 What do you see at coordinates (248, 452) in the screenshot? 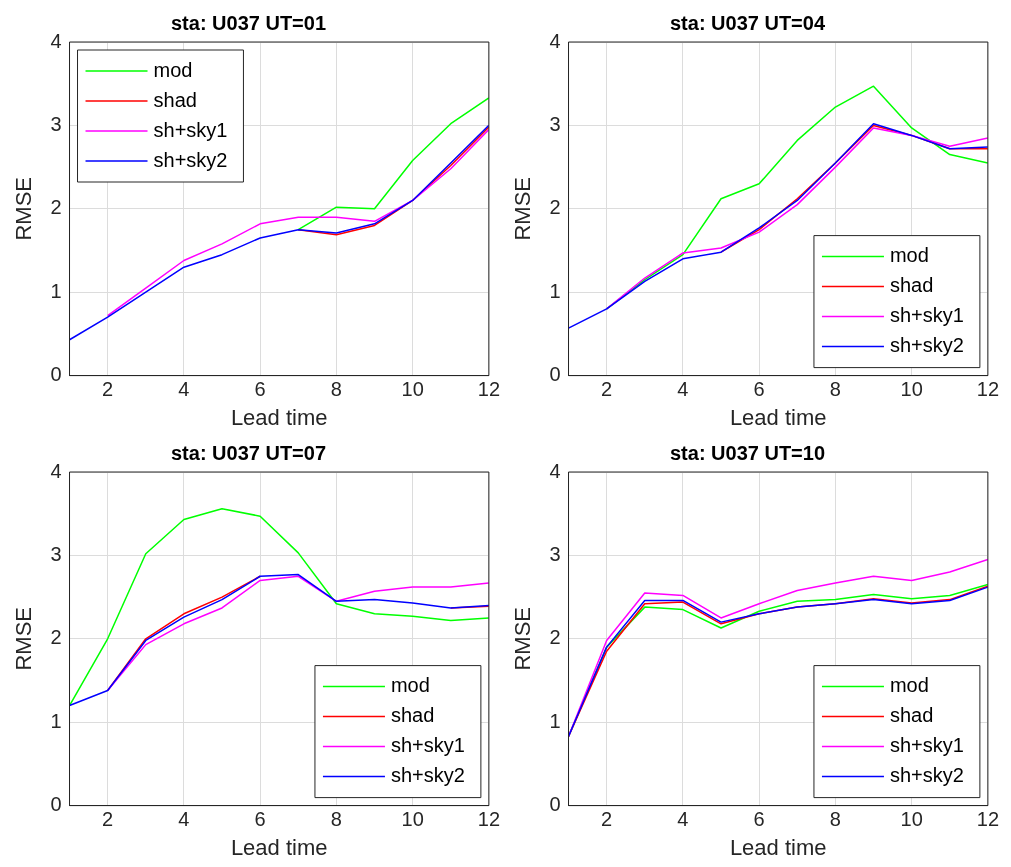
I see `chart-title: sta: U037 UT=07` at bounding box center [248, 452].